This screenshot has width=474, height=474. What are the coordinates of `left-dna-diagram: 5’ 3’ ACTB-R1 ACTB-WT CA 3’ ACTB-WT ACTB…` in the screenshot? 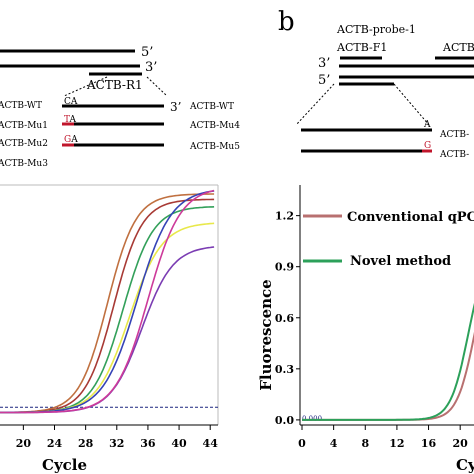 It's located at (120, 107).